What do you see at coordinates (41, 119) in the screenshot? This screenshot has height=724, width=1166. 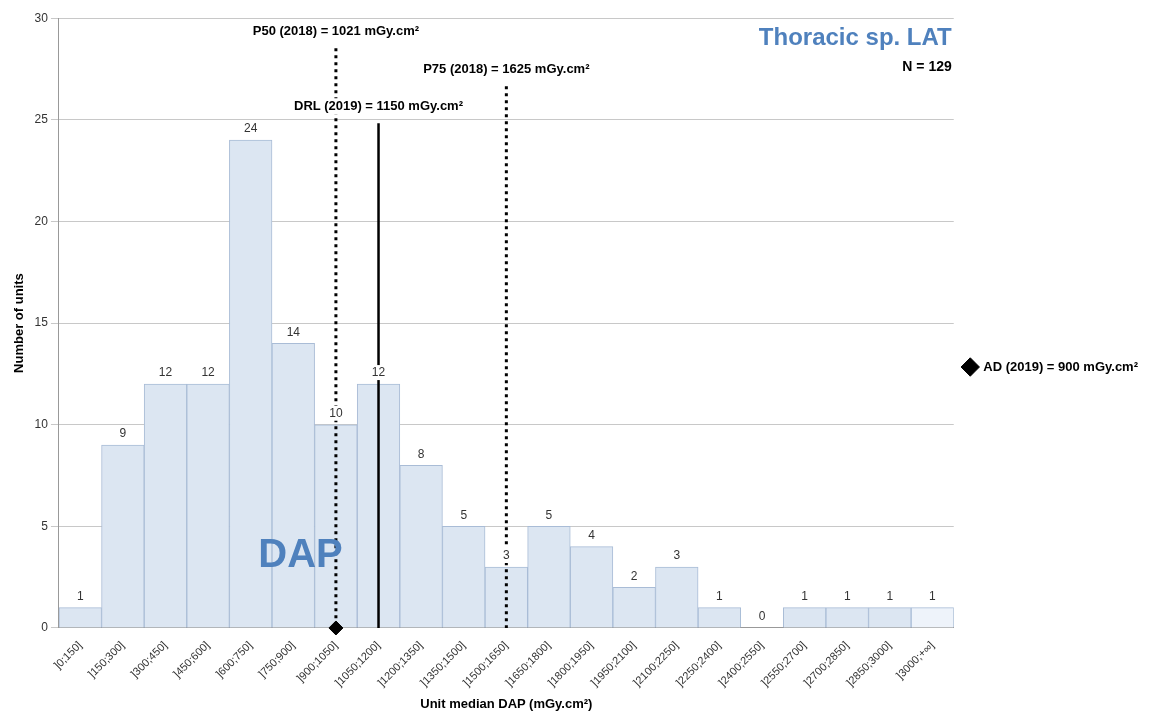 I see `y-tick-label: 25` at bounding box center [41, 119].